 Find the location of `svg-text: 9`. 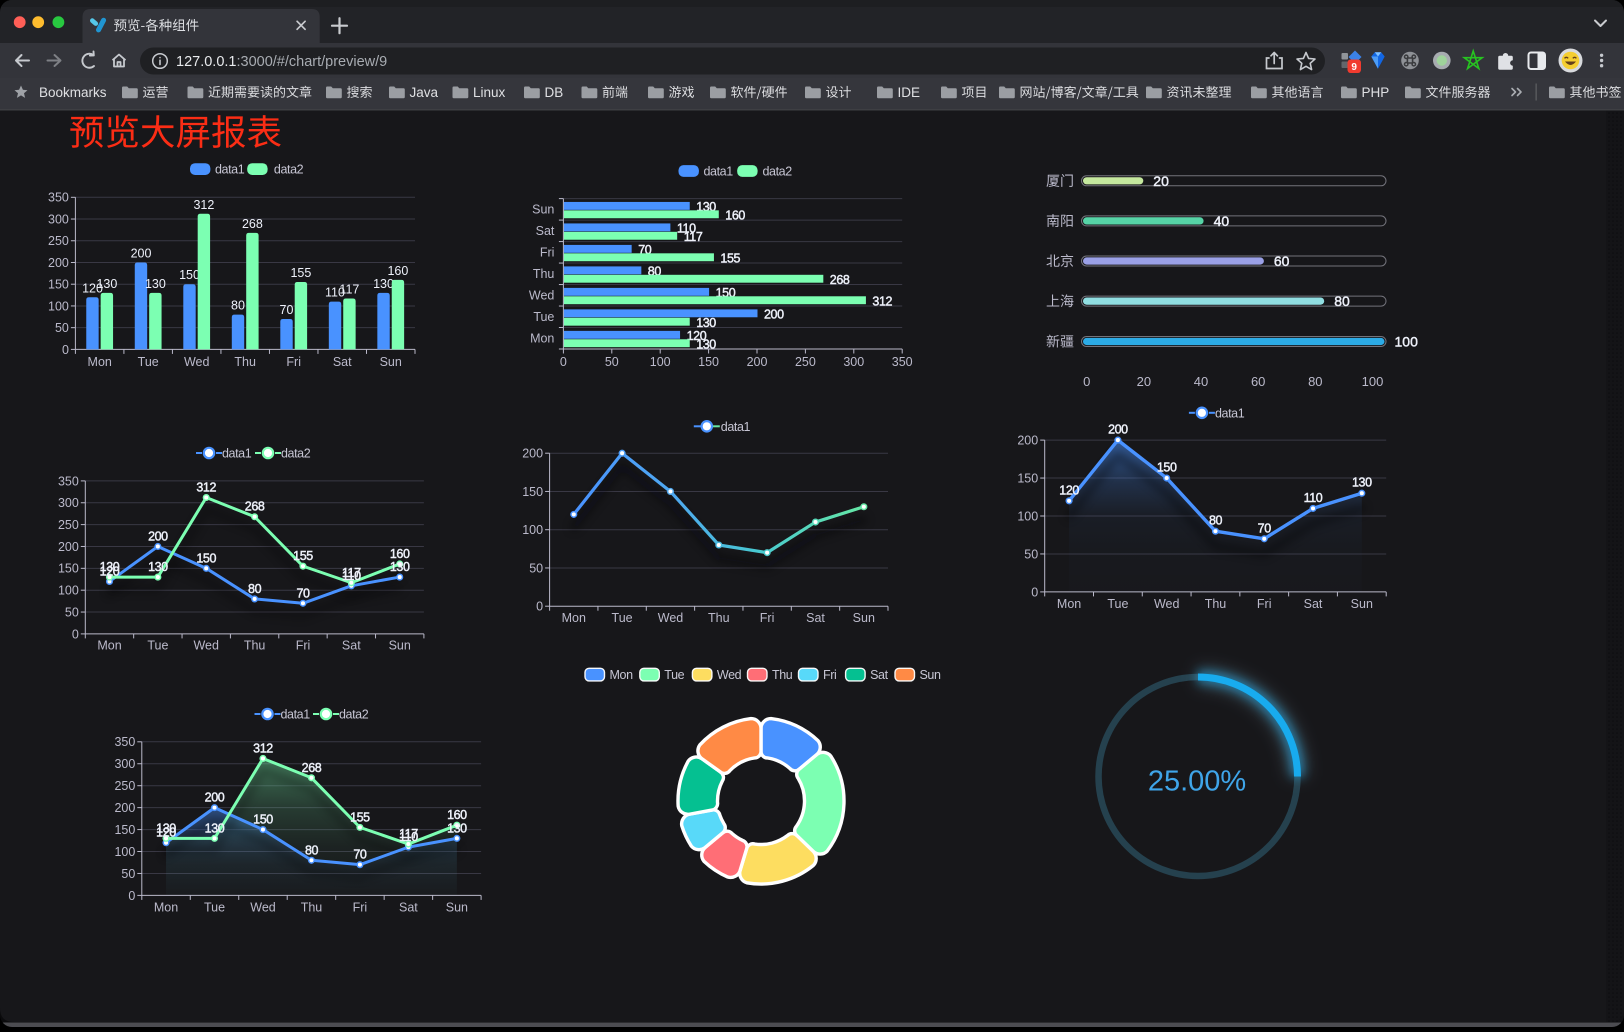

svg-text: 9 is located at coordinates (1354, 67).